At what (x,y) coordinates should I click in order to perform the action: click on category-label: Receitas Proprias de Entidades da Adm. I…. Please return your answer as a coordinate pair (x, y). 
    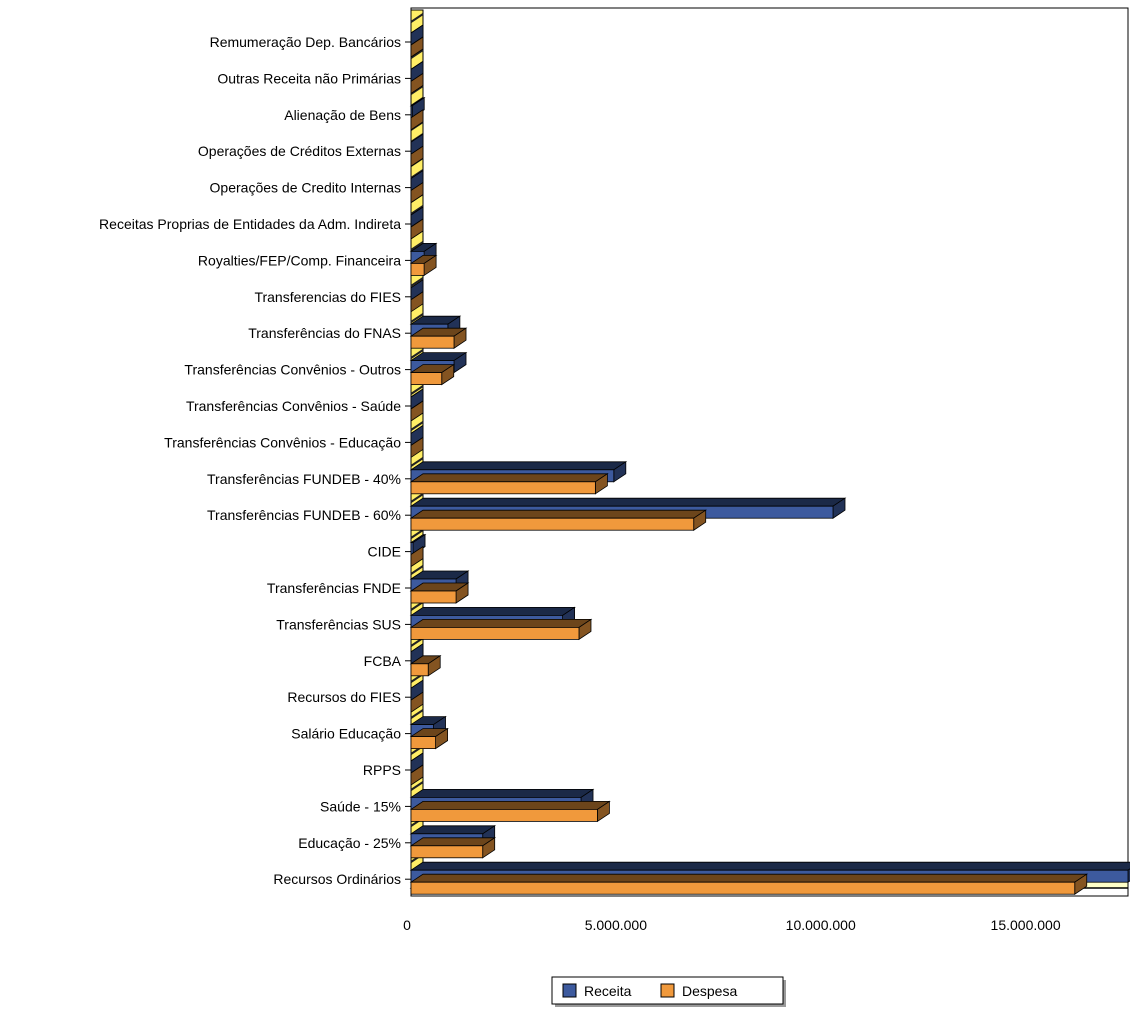
    Looking at the image, I should click on (250, 224).